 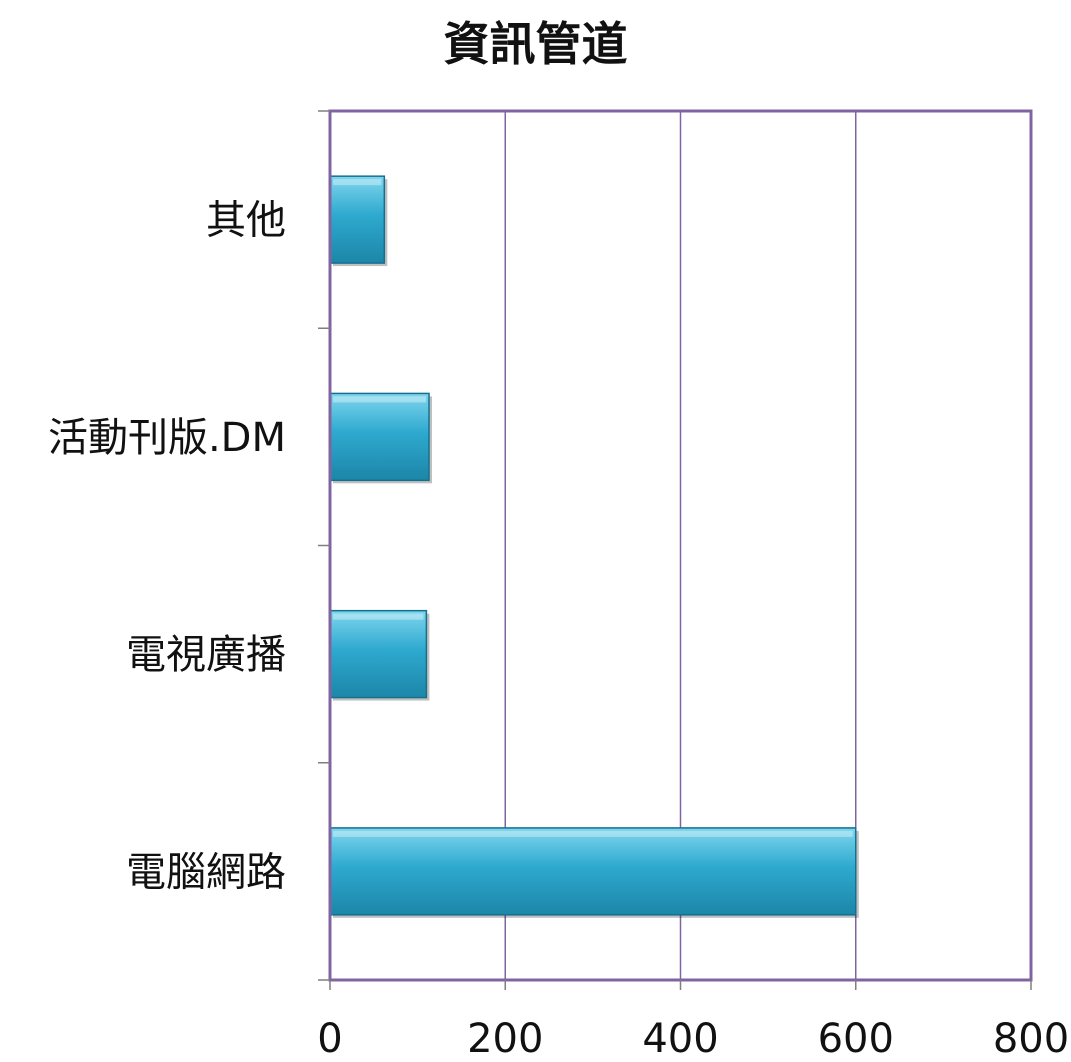 I want to click on chart-title: 資訊管道, so click(x=535, y=44).